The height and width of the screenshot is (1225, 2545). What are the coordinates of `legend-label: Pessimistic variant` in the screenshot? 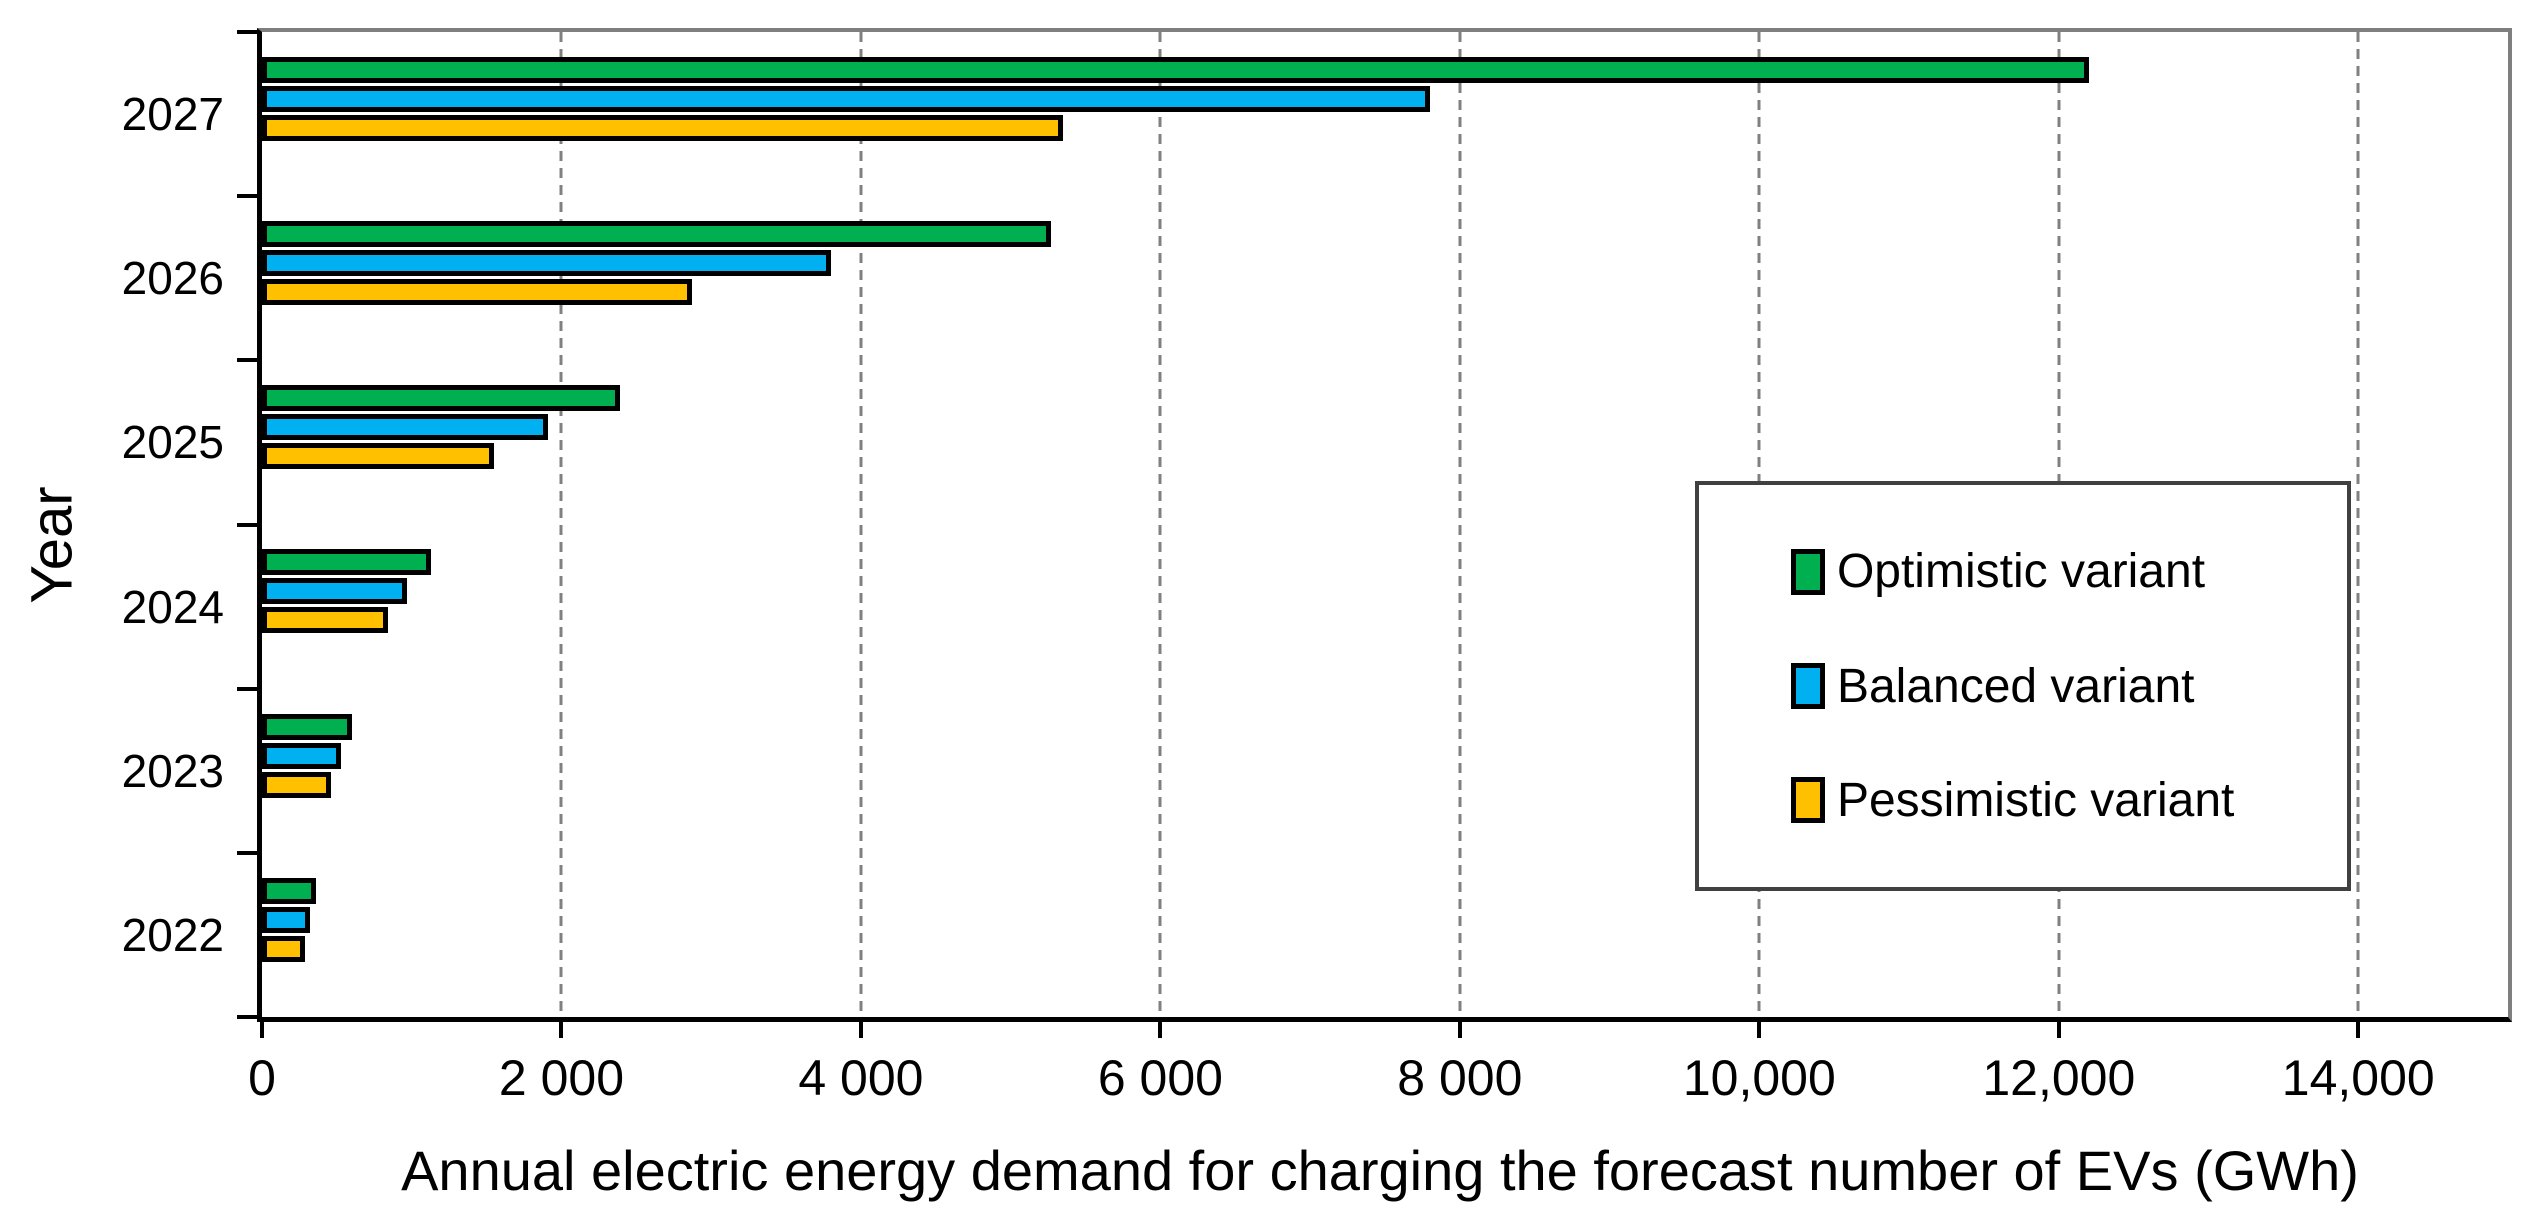 It's located at (2035, 800).